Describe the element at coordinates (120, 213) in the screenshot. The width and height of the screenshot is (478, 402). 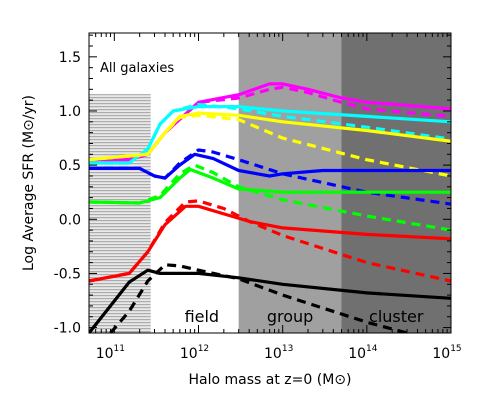
I see `hatched-region` at that location.